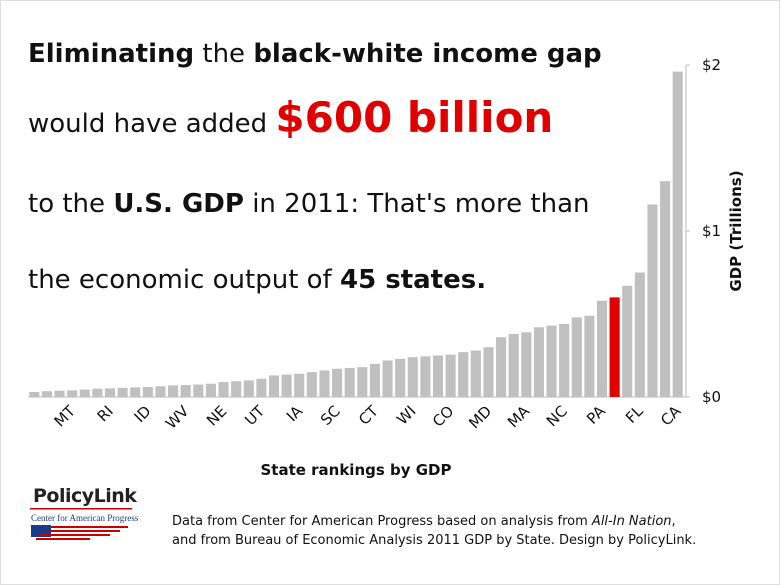 Image resolution: width=780 pixels, height=585 pixels. I want to click on logo-primary: PolicyLink, so click(85, 496).